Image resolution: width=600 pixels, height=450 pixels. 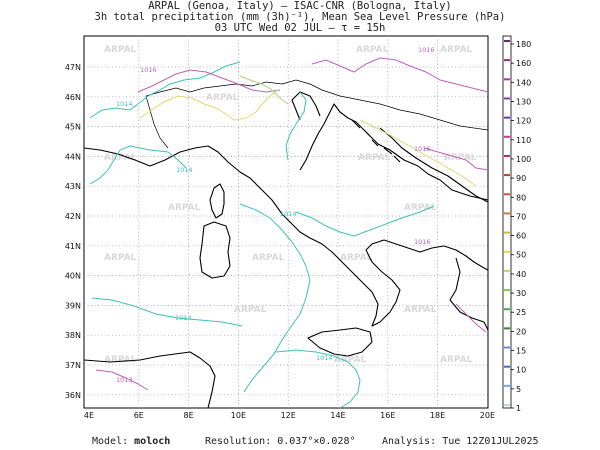 What do you see at coordinates (209, 105) in the screenshot?
I see `precip-yellow-alps` at bounding box center [209, 105].